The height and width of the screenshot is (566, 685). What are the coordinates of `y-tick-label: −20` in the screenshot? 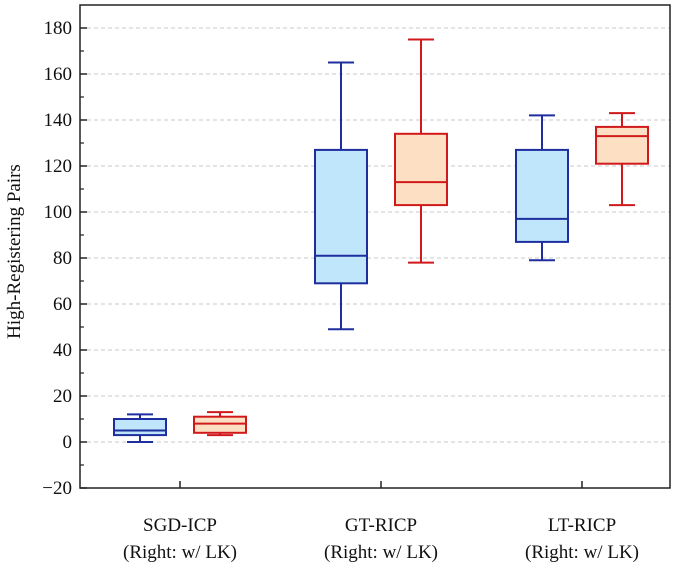 It's located at (57, 488).